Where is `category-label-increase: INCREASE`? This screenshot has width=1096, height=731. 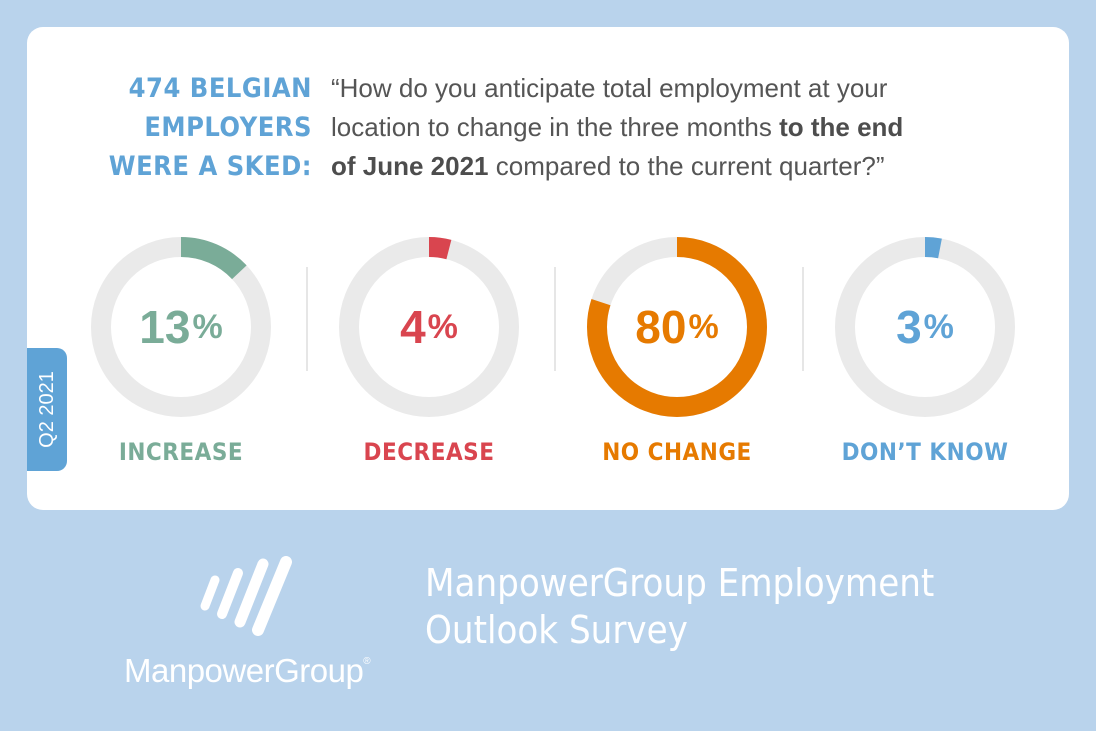 category-label-increase: INCREASE is located at coordinates (181, 452).